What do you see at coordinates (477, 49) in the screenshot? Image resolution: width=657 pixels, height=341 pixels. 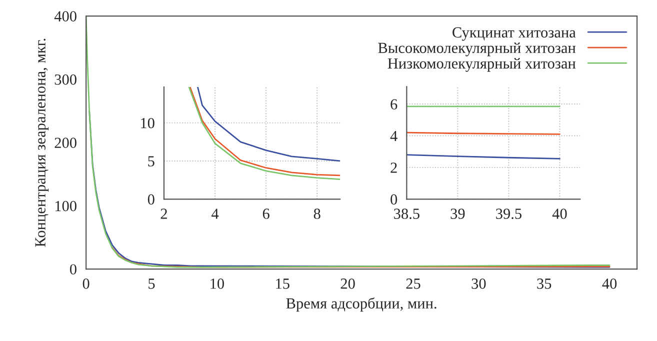 I see `legend-label: Высокомолекулярный хитозан` at bounding box center [477, 49].